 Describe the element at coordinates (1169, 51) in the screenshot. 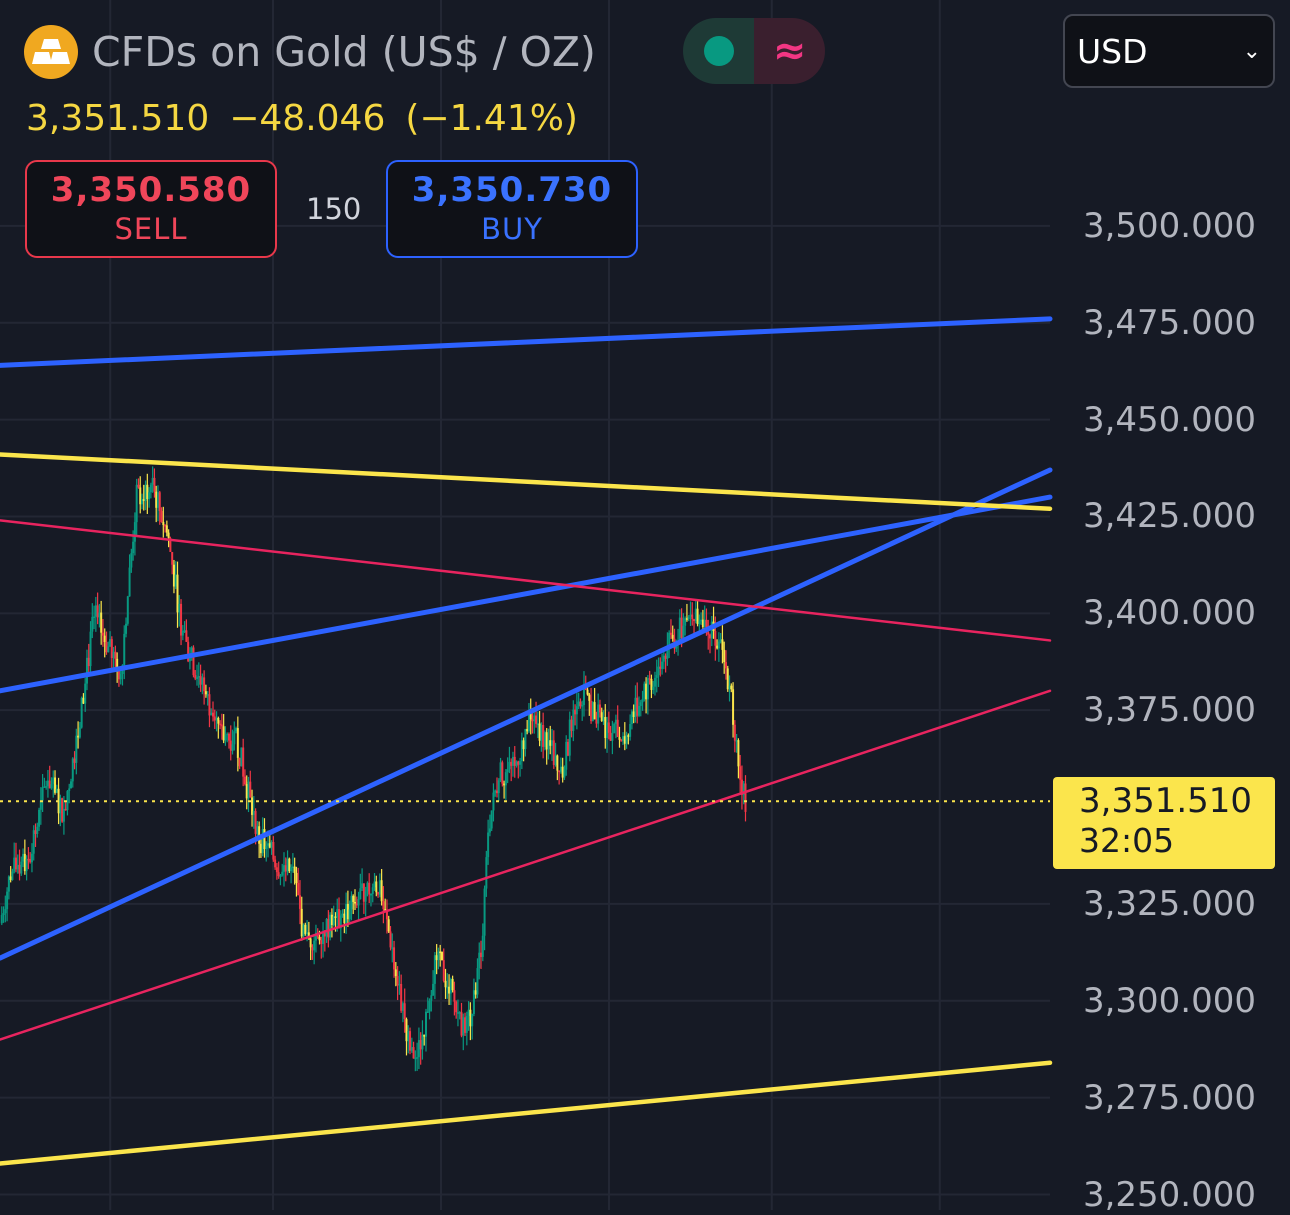

I see `currency-select: USD ⌄` at that location.